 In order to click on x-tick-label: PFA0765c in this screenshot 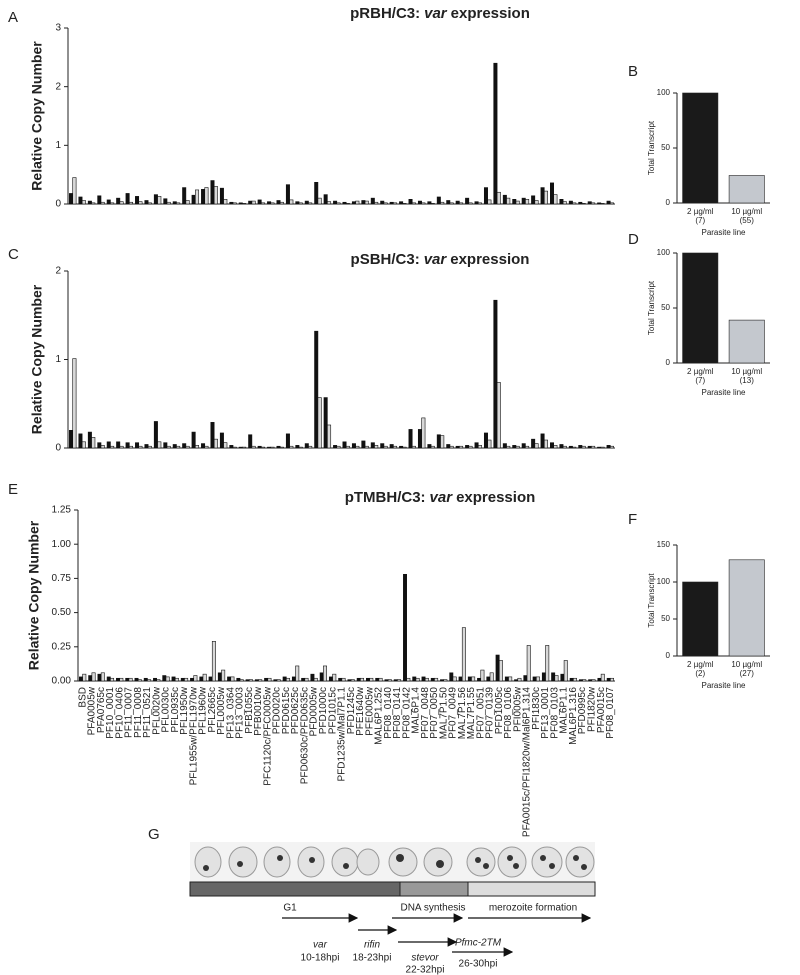, I will do `click(101, 710)`.